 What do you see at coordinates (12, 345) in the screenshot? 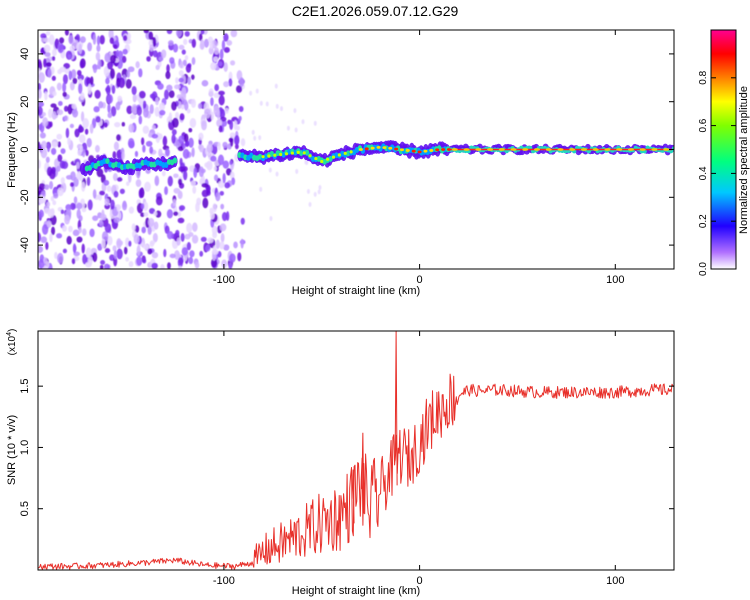
I see `snr-scale-prefix: (x10` at bounding box center [12, 345].